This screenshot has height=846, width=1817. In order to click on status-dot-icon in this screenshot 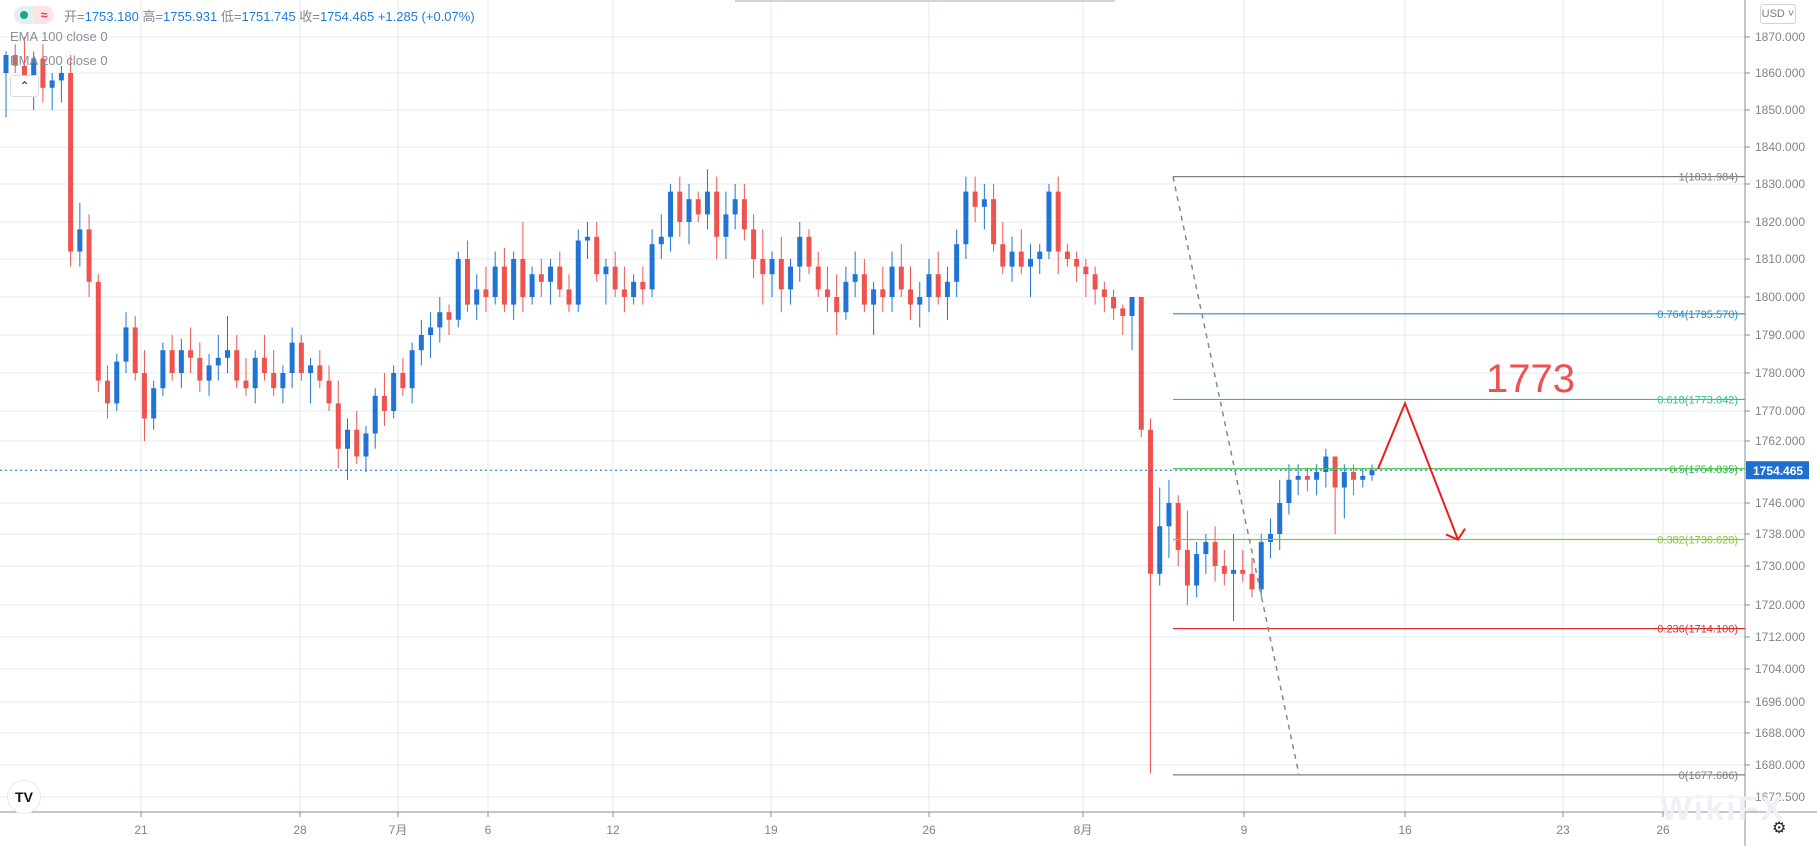, I will do `click(24, 15)`.